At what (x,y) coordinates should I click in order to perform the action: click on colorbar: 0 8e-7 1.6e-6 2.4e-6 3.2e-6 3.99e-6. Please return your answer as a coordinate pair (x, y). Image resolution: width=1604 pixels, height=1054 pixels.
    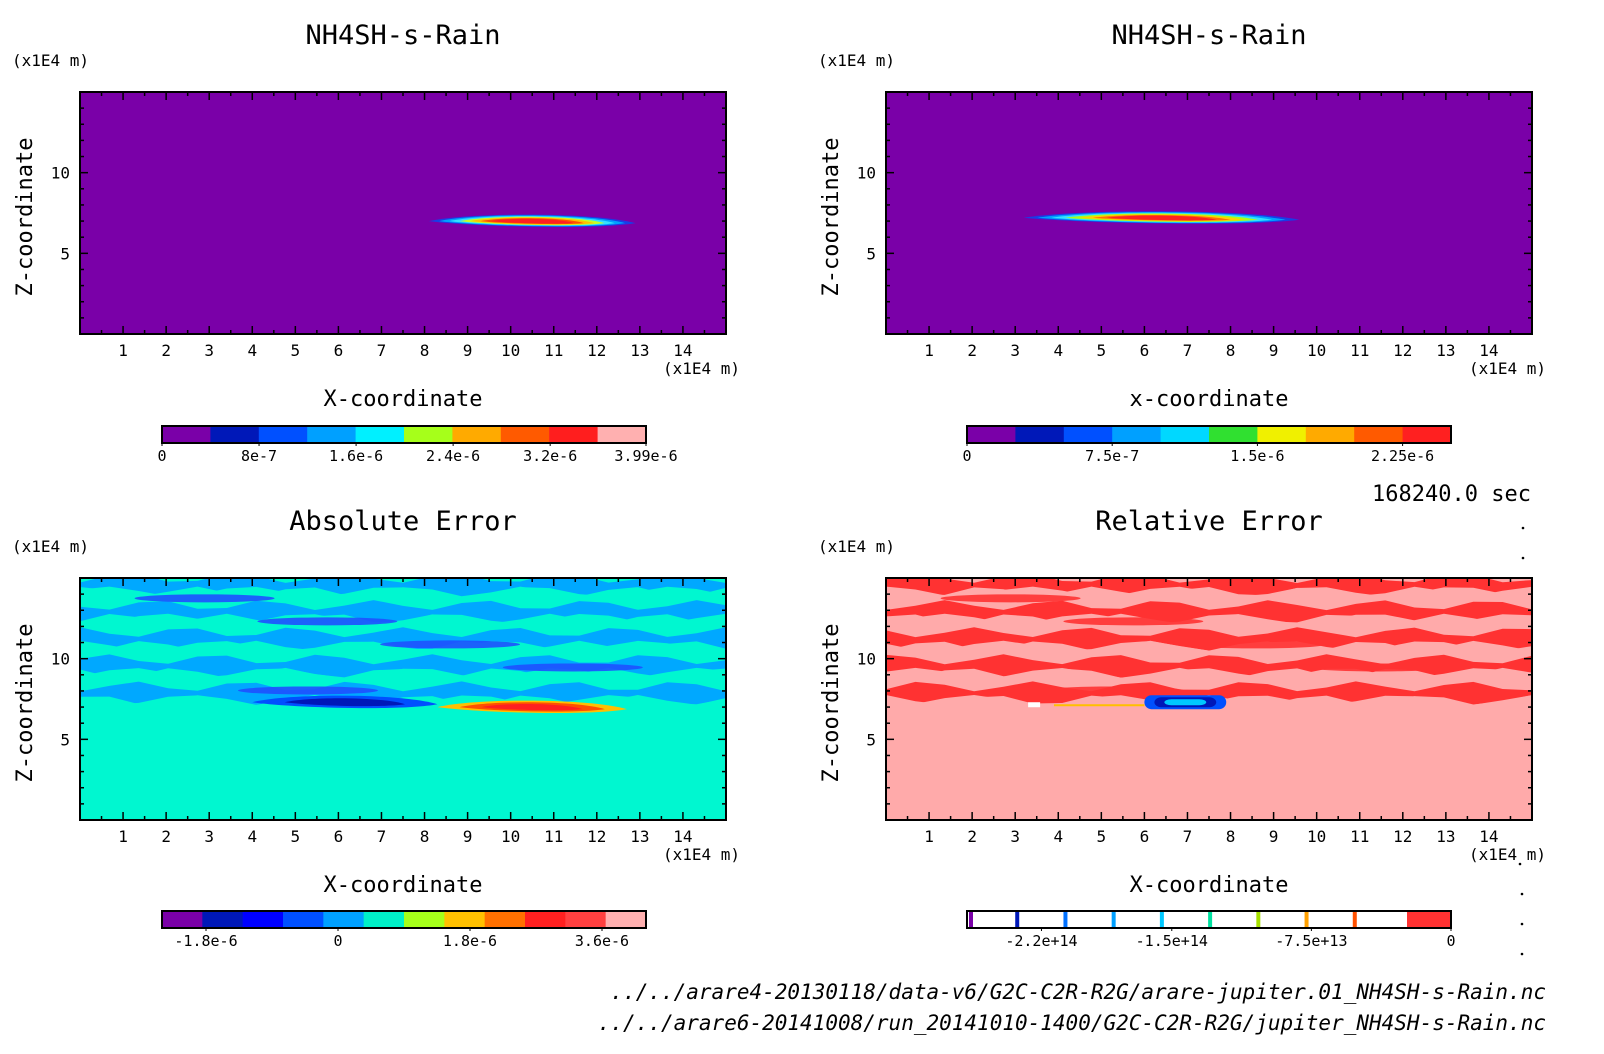
    Looking at the image, I should click on (417, 445).